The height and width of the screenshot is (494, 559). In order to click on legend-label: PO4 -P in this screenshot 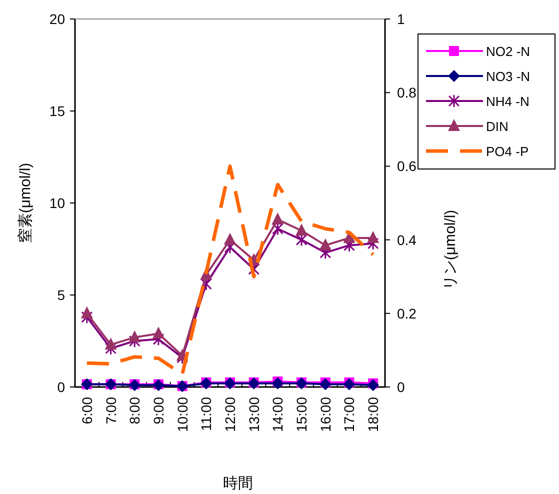, I will do `click(507, 151)`.